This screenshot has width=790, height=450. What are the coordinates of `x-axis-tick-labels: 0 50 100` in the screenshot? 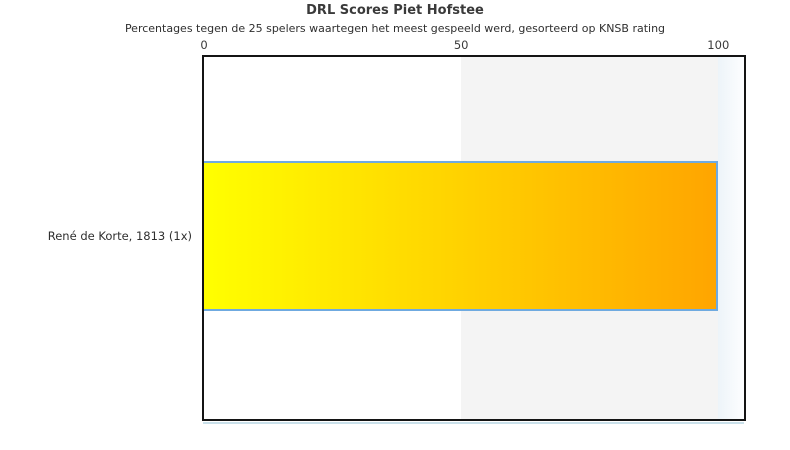 It's located at (472, 45).